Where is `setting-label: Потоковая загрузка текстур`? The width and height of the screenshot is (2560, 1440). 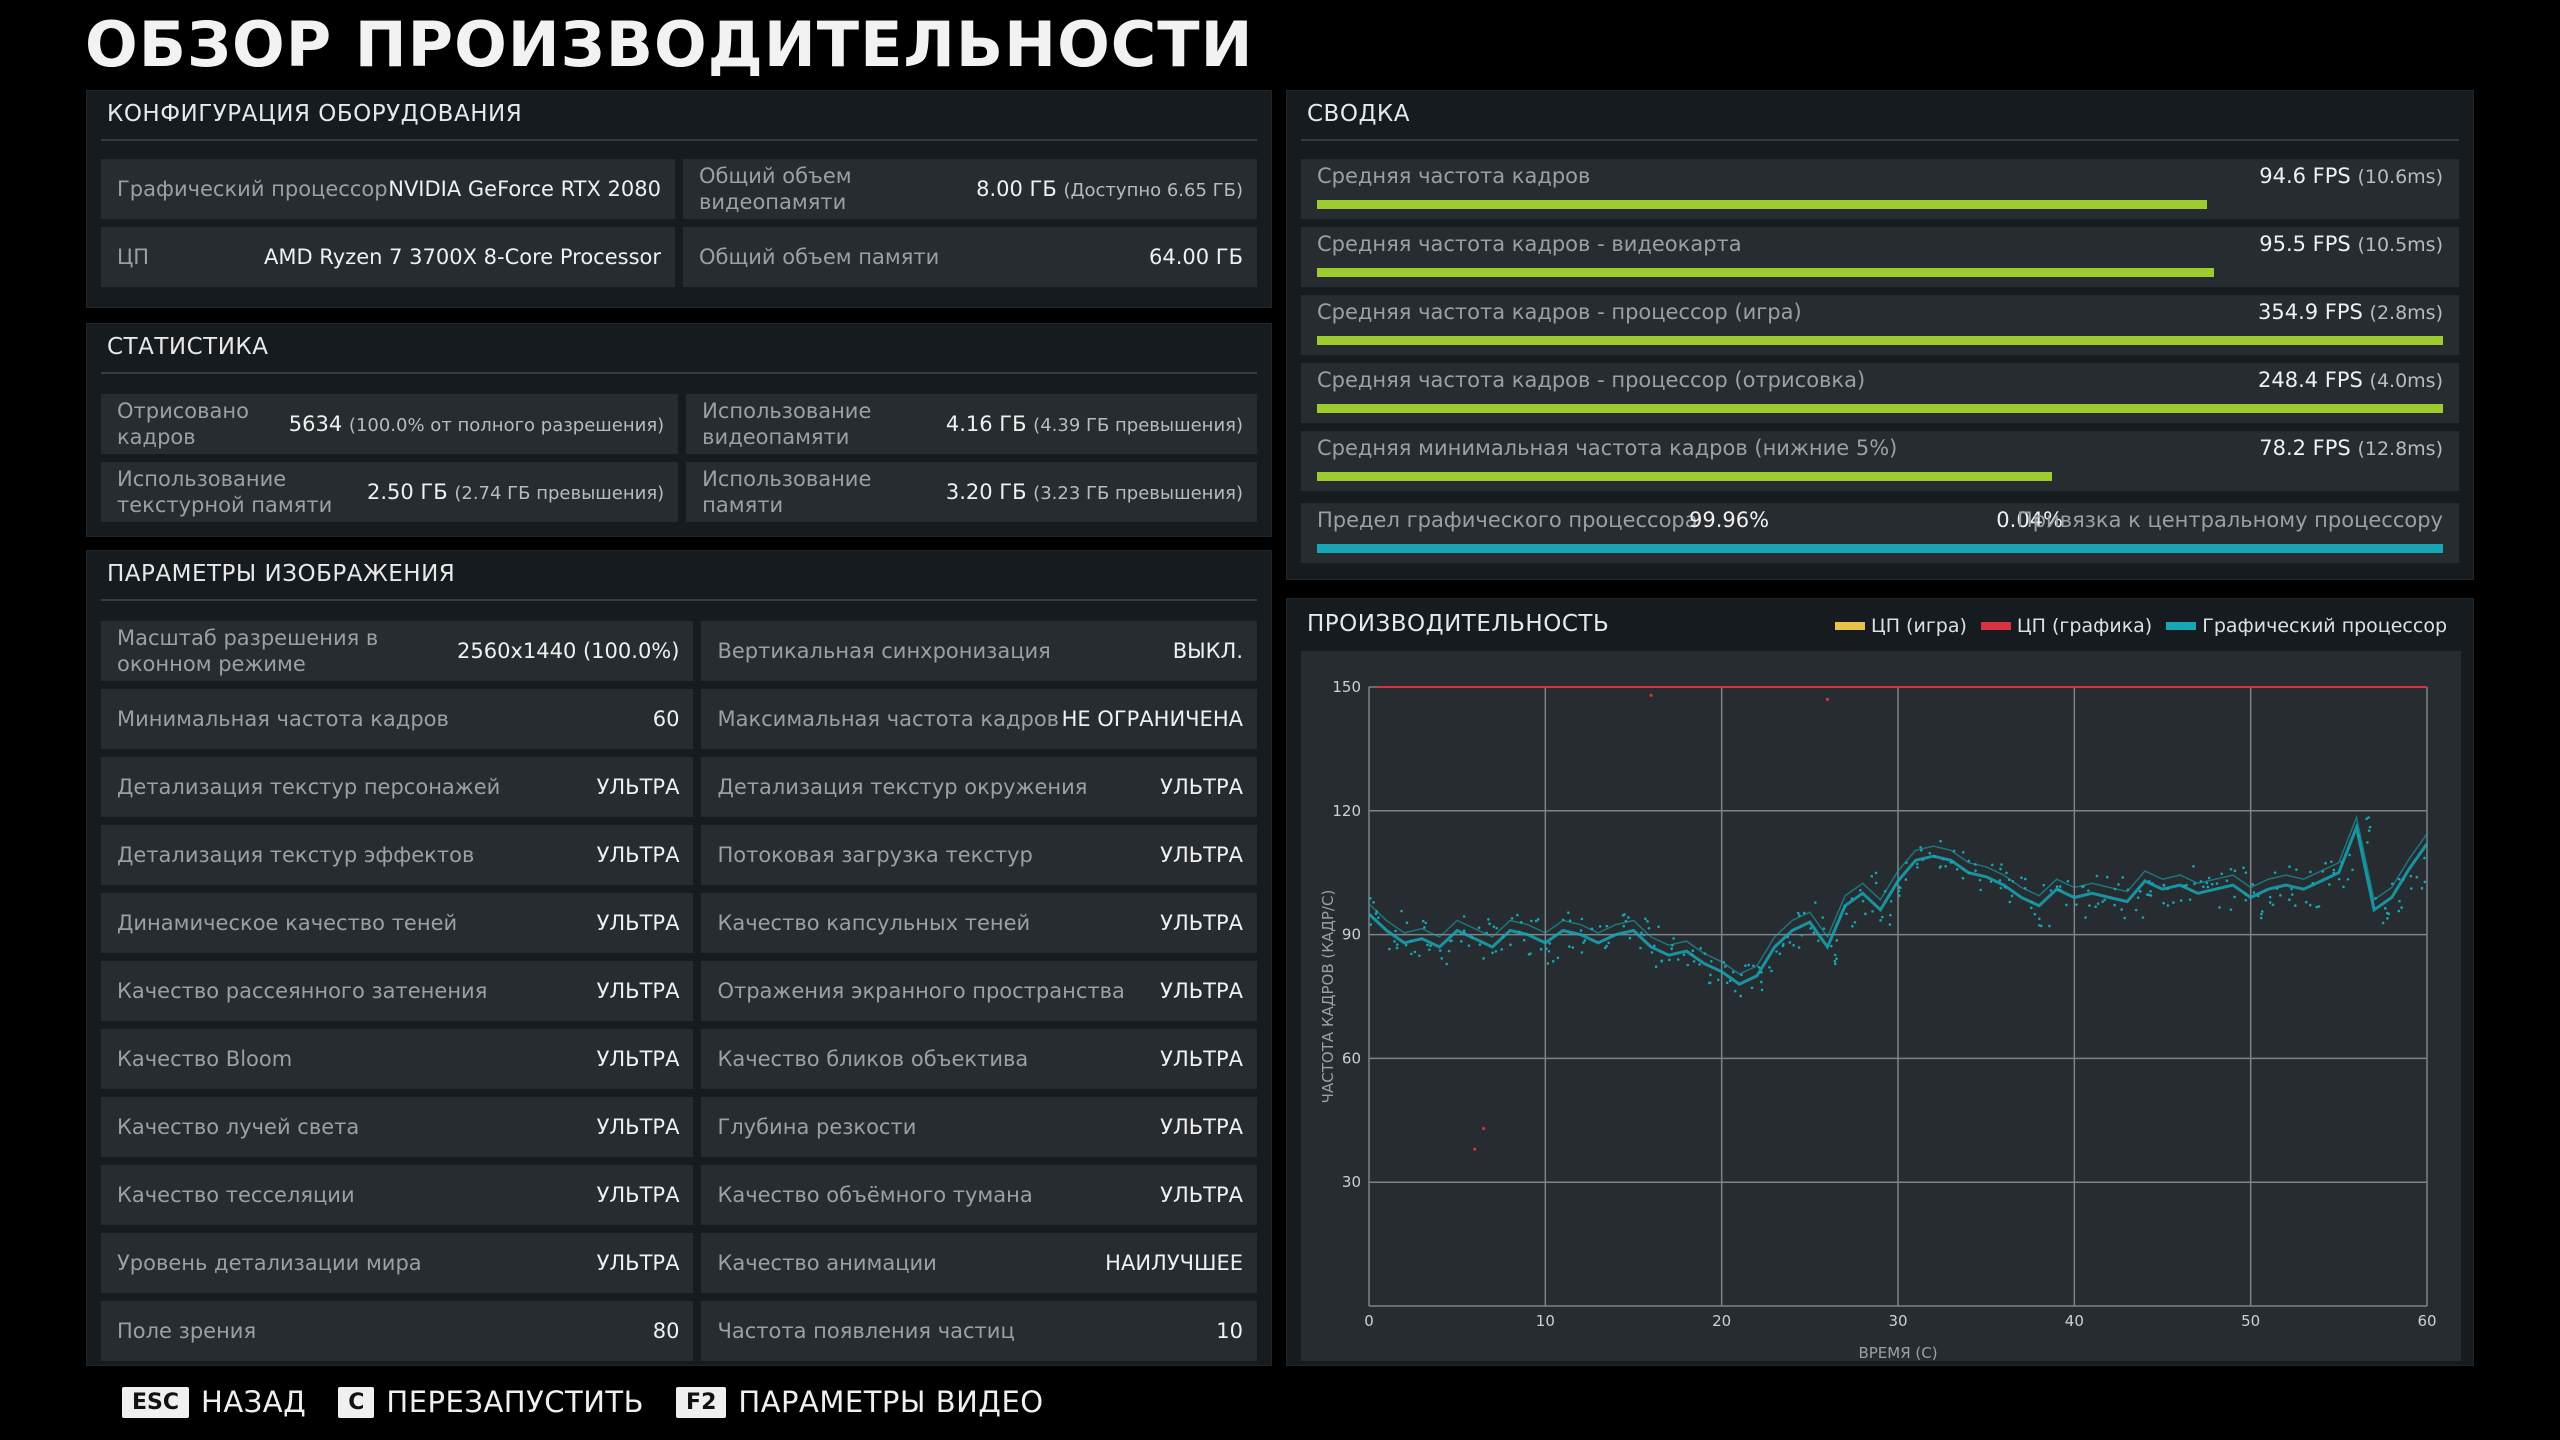
setting-label: Потоковая загрузка текстур is located at coordinates (875, 855).